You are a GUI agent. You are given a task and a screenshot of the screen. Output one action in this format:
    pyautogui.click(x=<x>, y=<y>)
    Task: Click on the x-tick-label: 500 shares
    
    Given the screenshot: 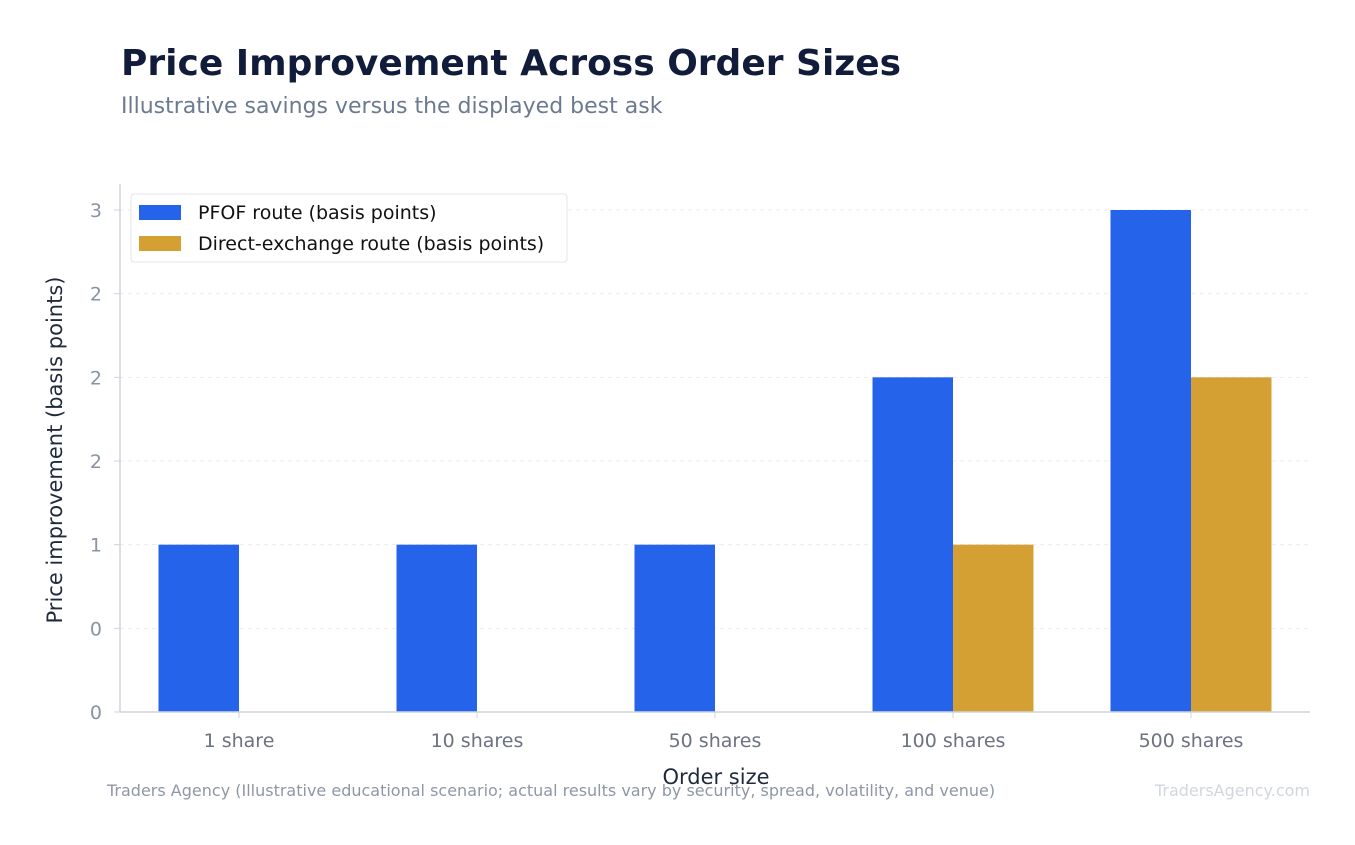 What is the action you would take?
    pyautogui.click(x=1191, y=741)
    